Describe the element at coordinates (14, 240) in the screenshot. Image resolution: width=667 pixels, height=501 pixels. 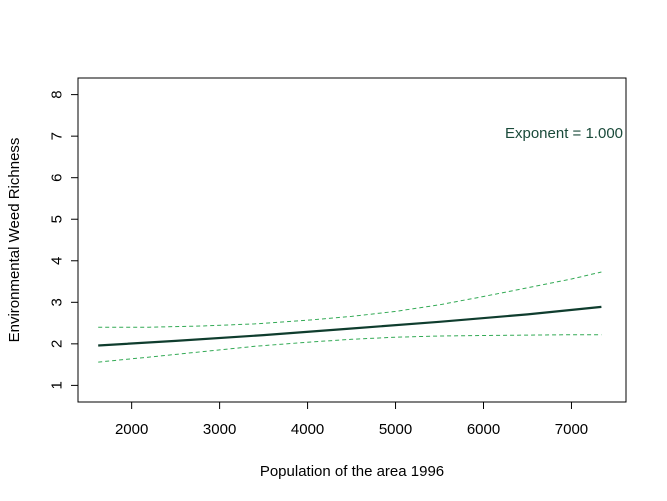
I see `y-axis-title: Environmental Weed Richness` at that location.